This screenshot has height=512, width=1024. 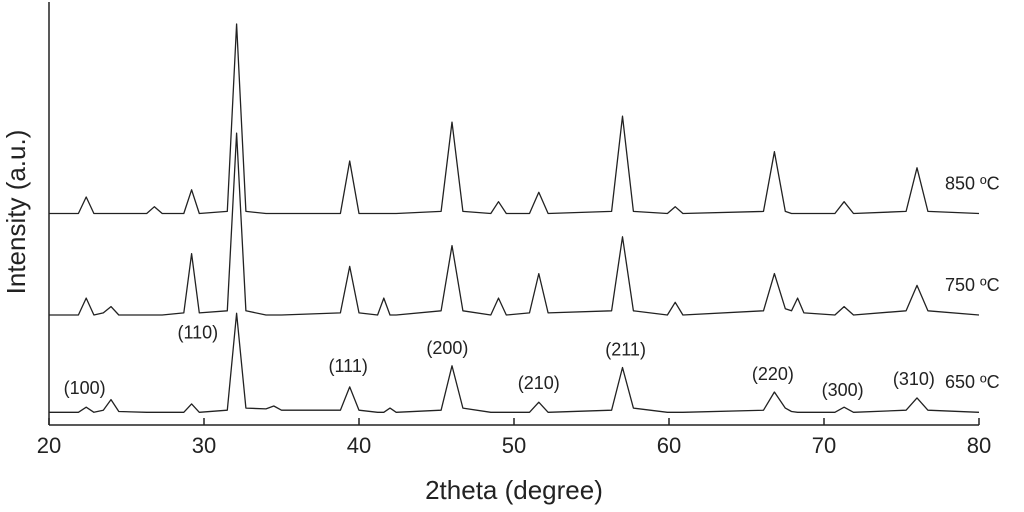 I want to click on x-tick-label: 60, so click(x=669, y=445).